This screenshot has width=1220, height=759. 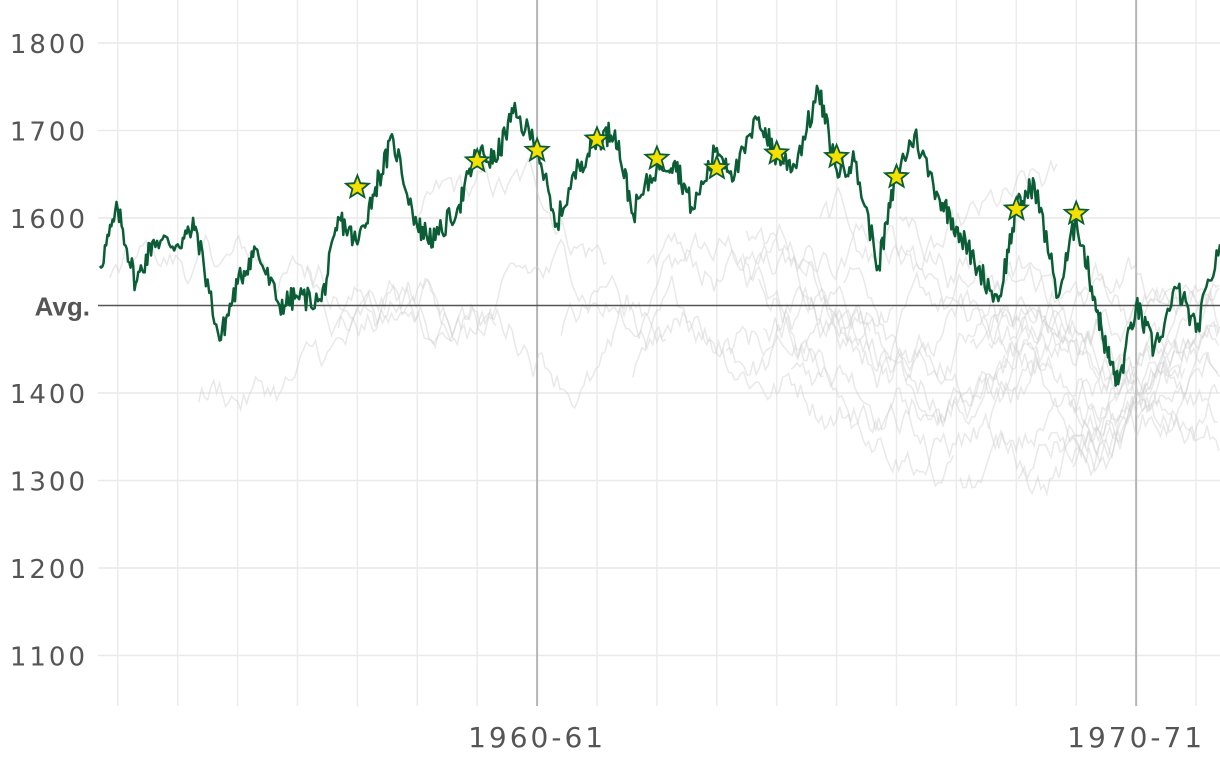 I want to click on average-label: Avg., so click(x=62, y=307).